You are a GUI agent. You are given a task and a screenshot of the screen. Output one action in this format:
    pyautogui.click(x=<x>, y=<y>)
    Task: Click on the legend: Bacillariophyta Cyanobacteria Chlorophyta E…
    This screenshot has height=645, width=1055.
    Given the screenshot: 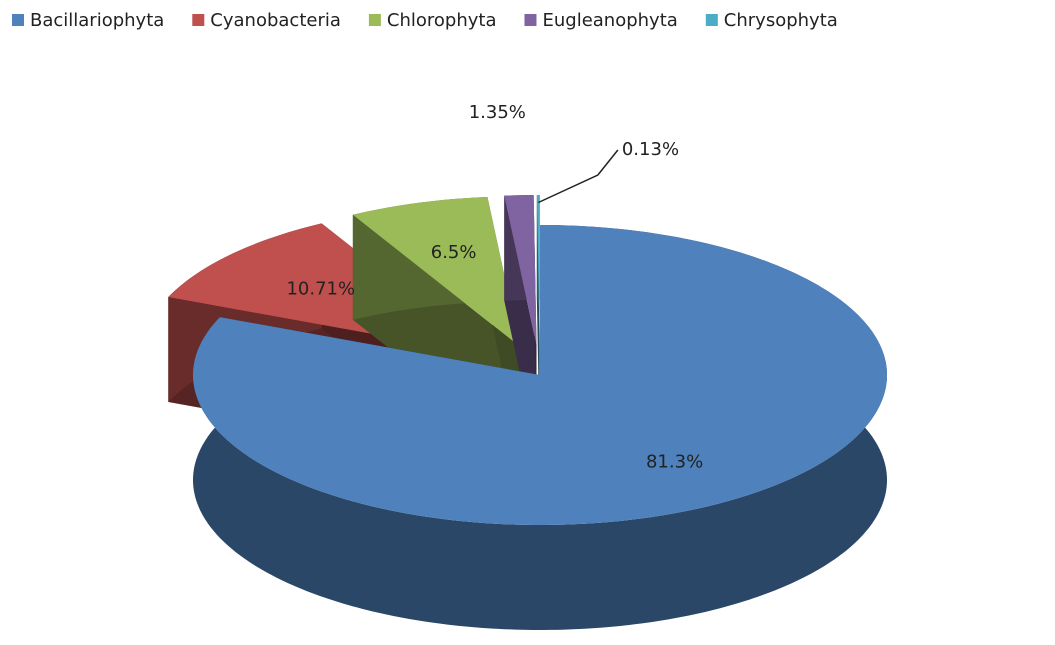 What is the action you would take?
    pyautogui.click(x=425, y=20)
    